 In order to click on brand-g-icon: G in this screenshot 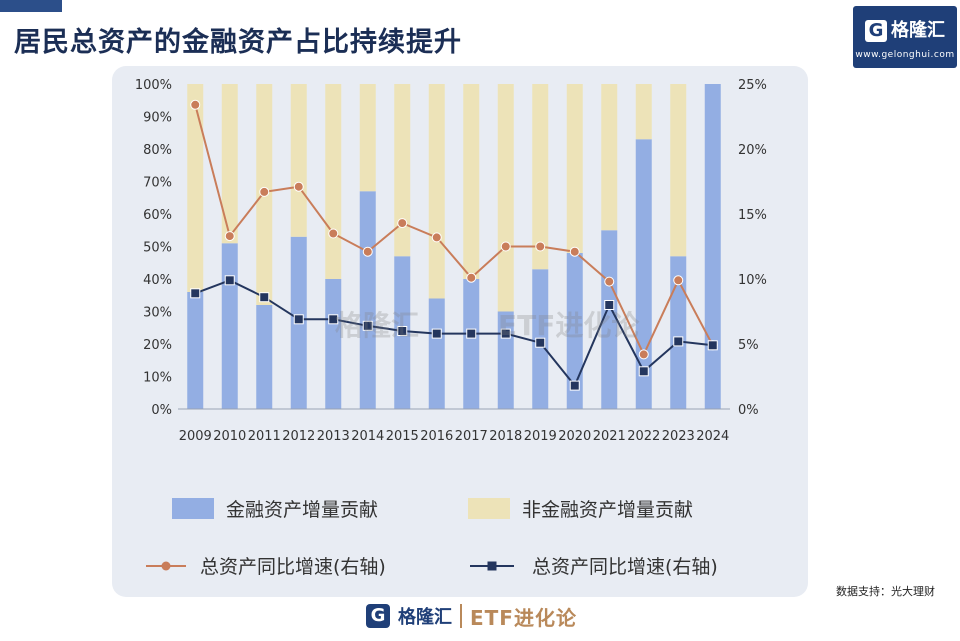, I will do `click(876, 31)`.